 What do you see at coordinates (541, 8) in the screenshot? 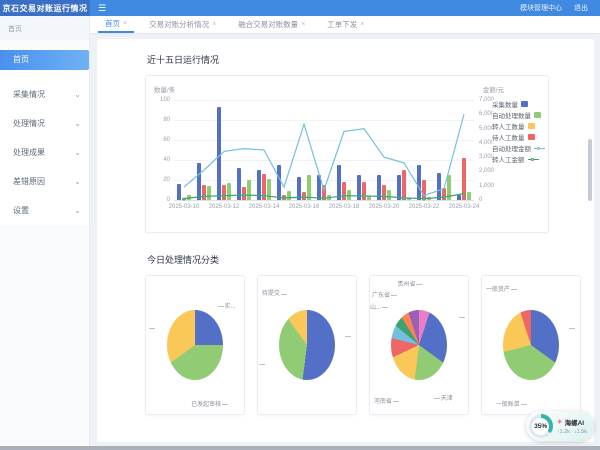
I see `module-center-link: 模块管理中心` at bounding box center [541, 8].